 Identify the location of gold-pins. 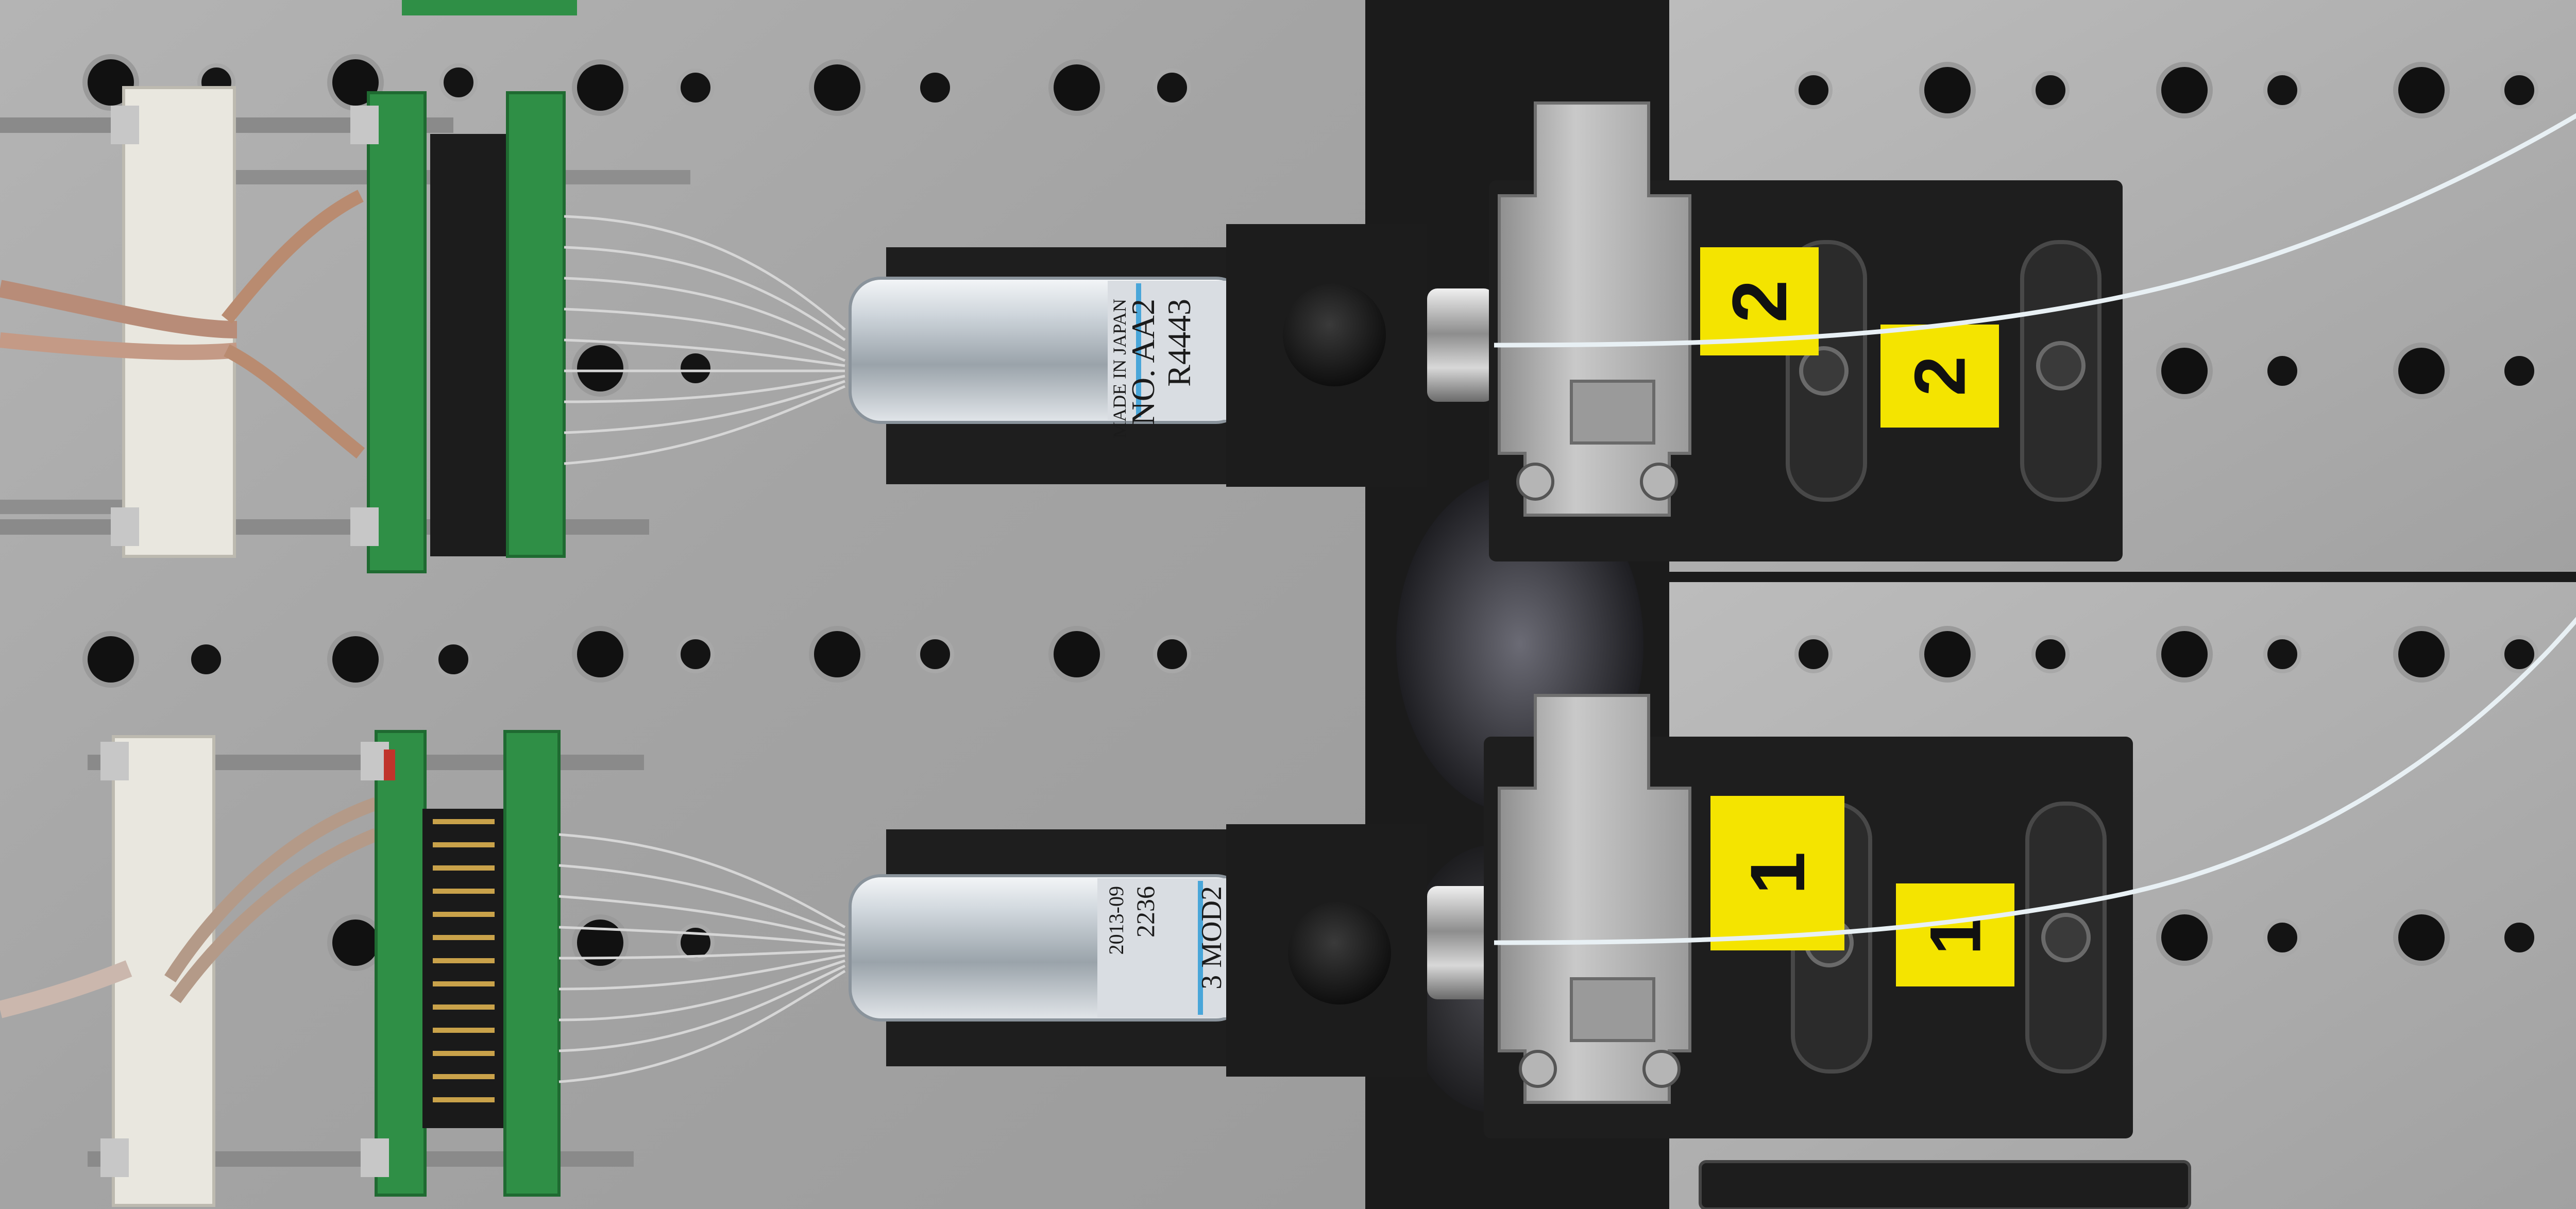
(464, 960).